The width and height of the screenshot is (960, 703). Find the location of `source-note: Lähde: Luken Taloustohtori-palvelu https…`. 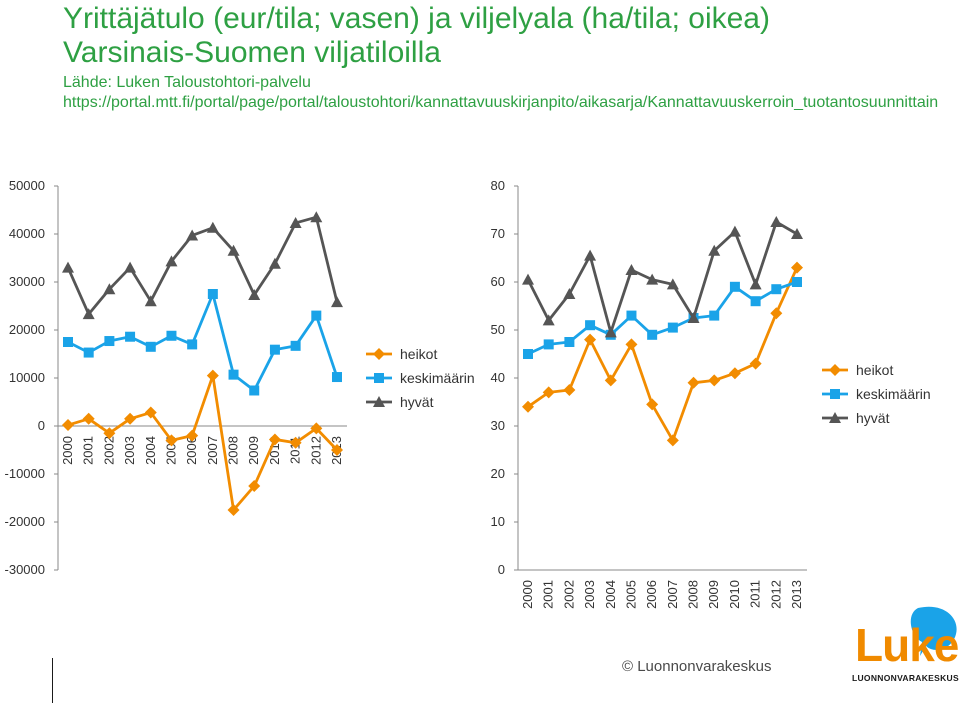

source-note: Lähde: Luken Taloustohtori-palvelu https… is located at coordinates (503, 93).